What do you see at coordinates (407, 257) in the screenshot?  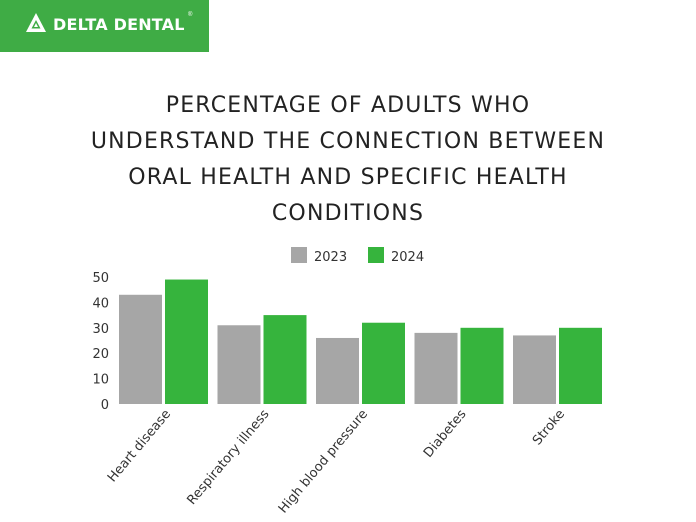 I see `legend-label-2024: 2024` at bounding box center [407, 257].